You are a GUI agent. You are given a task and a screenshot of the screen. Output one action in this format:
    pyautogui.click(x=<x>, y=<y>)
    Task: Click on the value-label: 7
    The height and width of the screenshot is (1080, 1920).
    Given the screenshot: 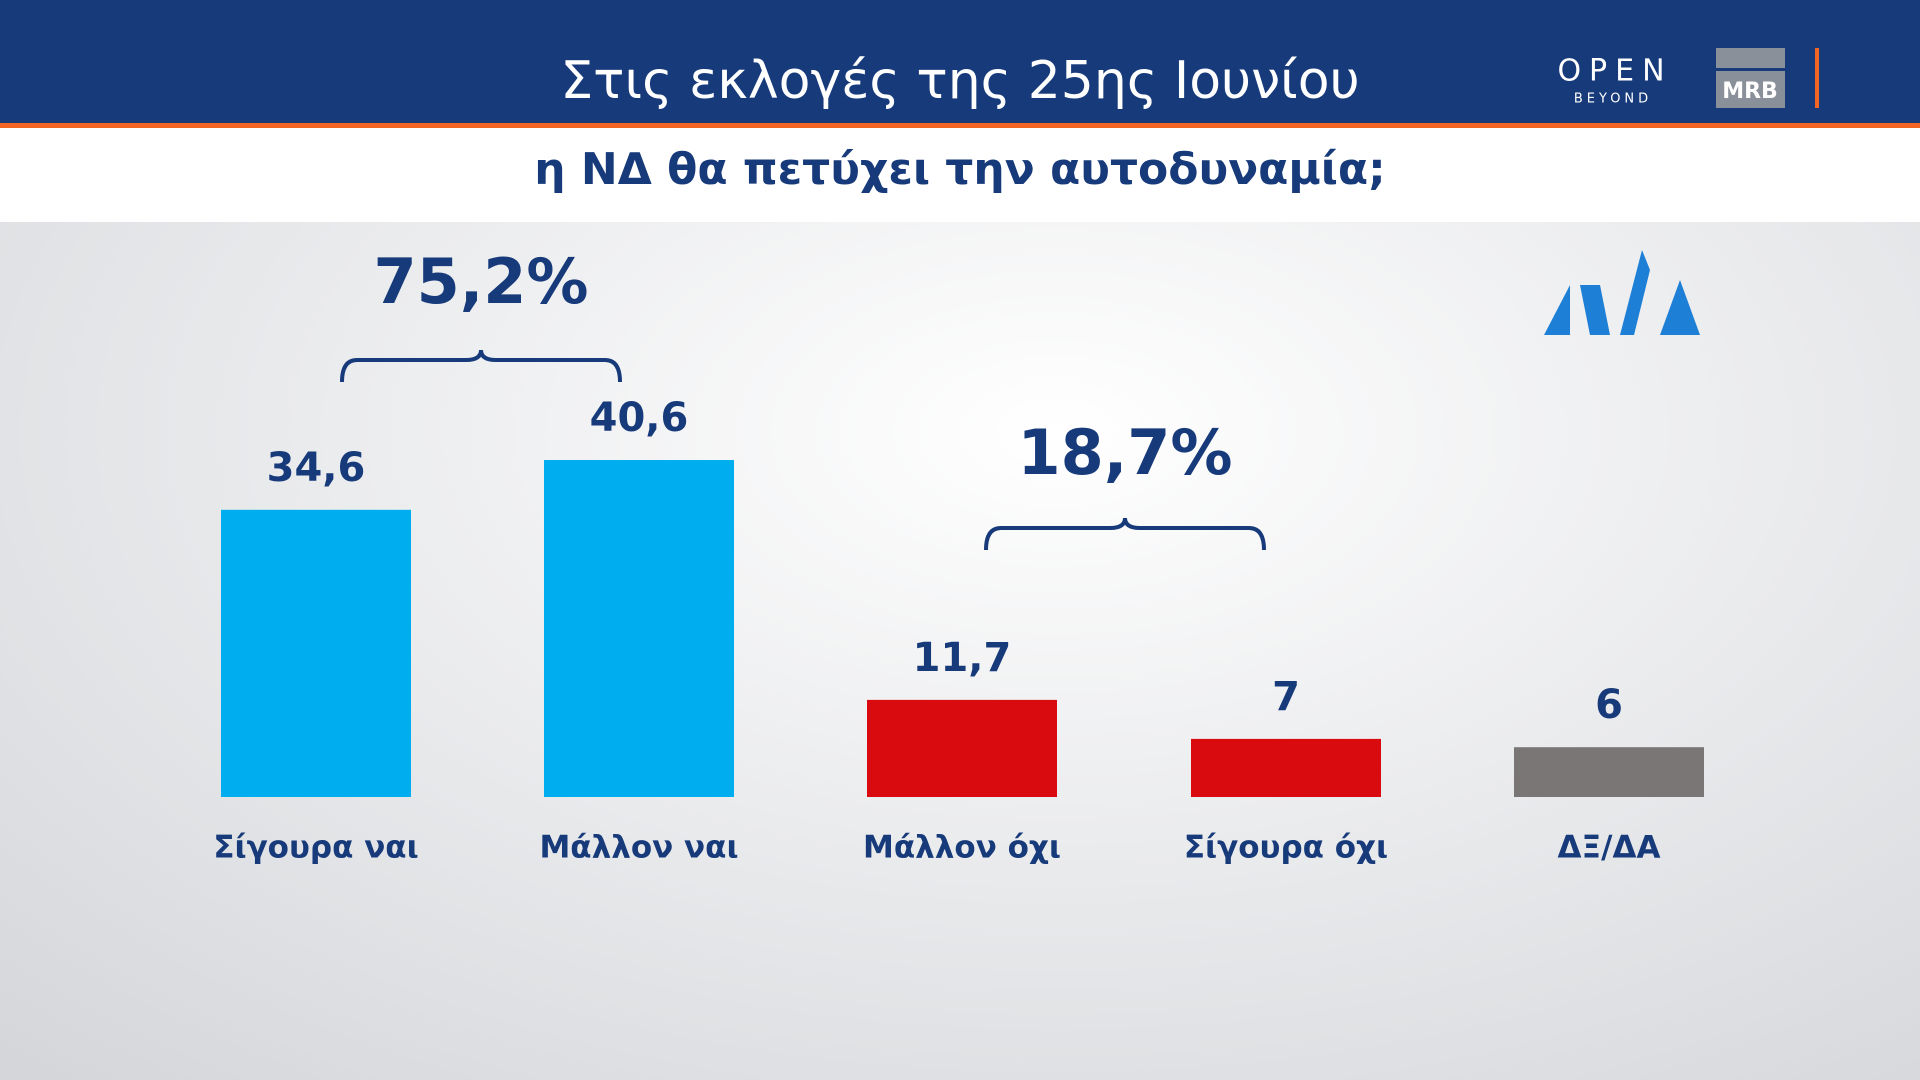 What is the action you would take?
    pyautogui.click(x=1286, y=697)
    